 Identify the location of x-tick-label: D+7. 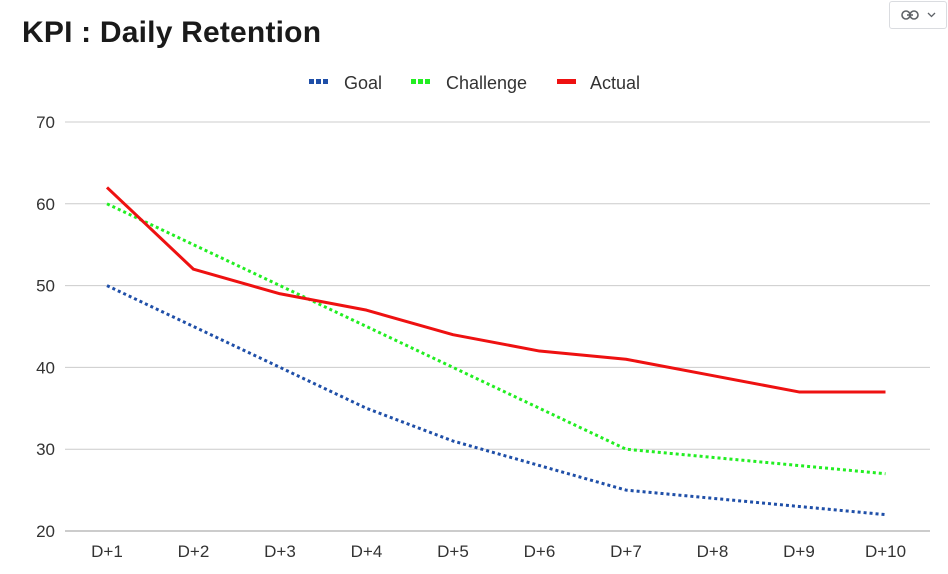
(626, 551).